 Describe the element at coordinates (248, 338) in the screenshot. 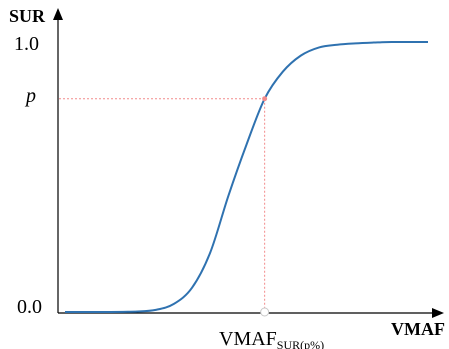

I see `vmaf-sur-label-main: VMAF` at that location.